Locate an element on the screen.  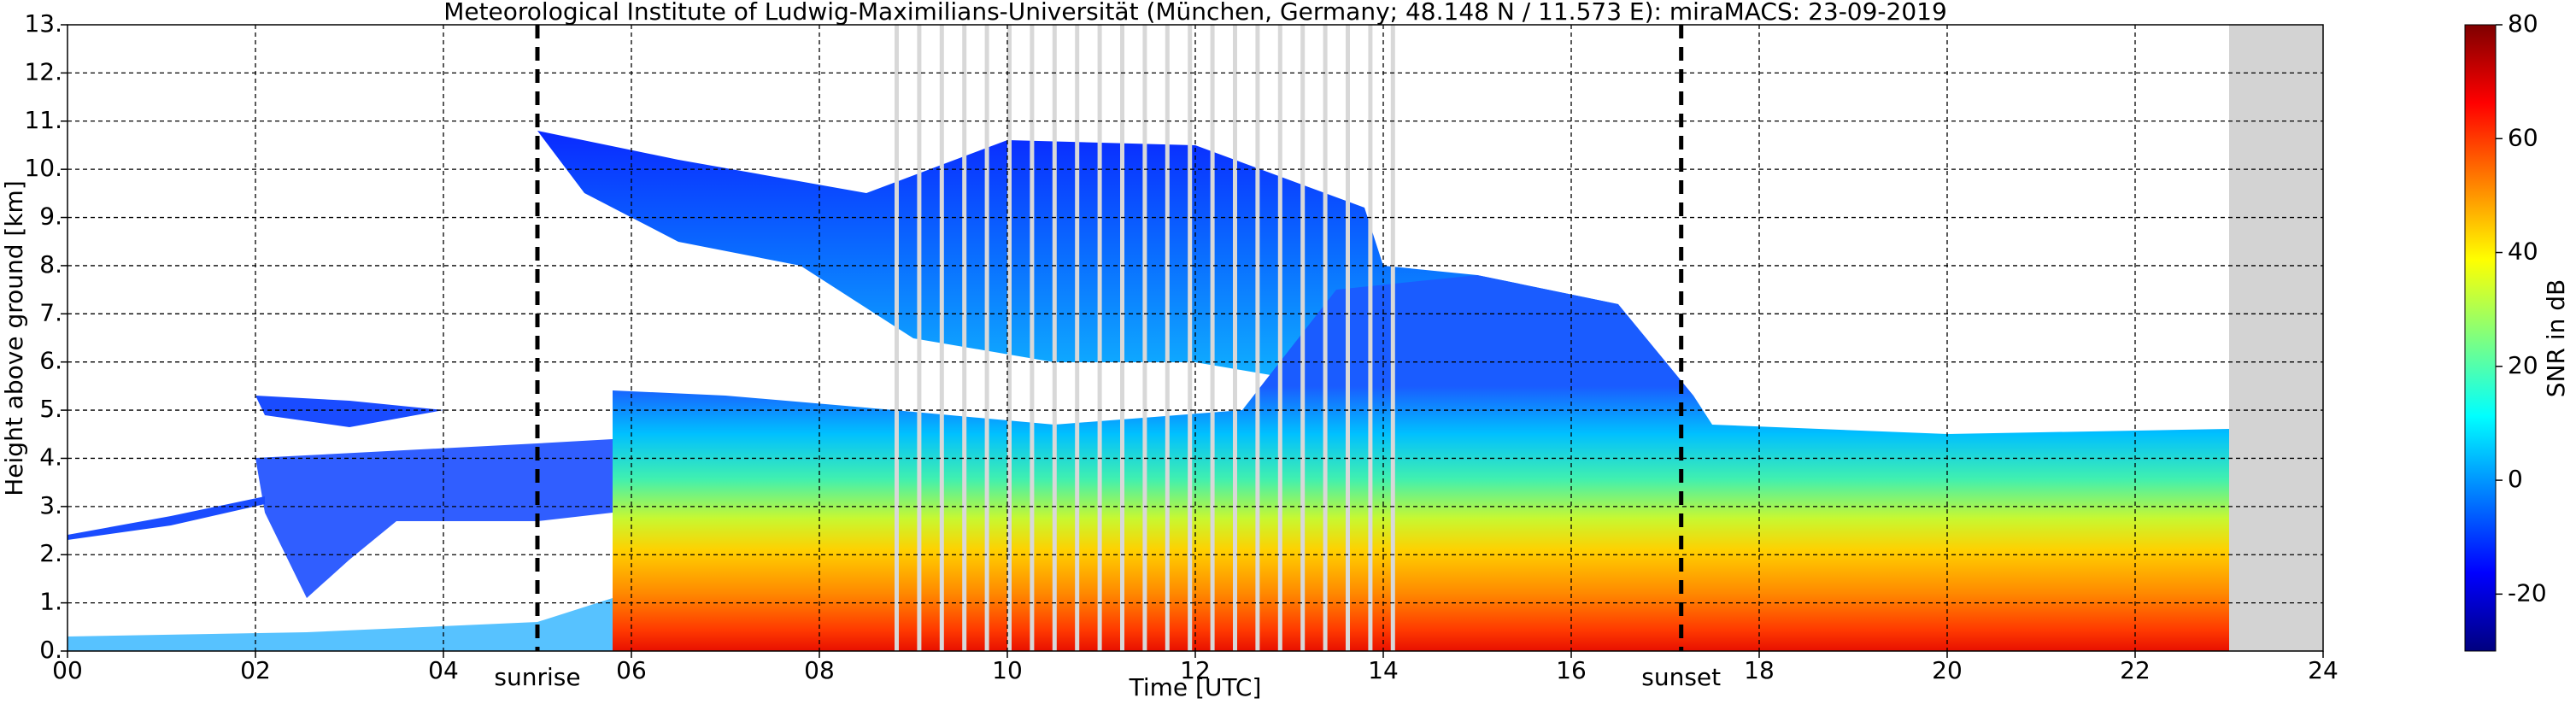
y-tick-label: 0. is located at coordinates (50, 650).